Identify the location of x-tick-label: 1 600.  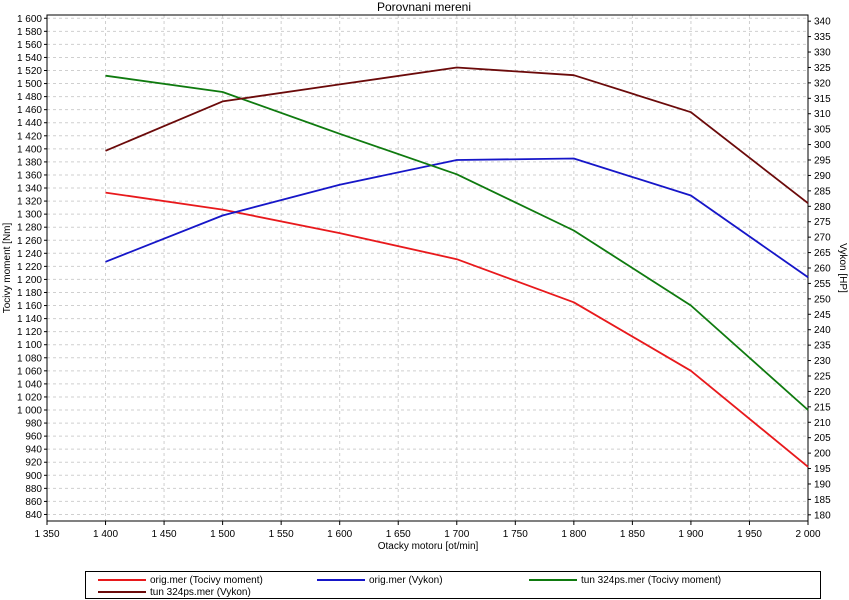
(339, 534).